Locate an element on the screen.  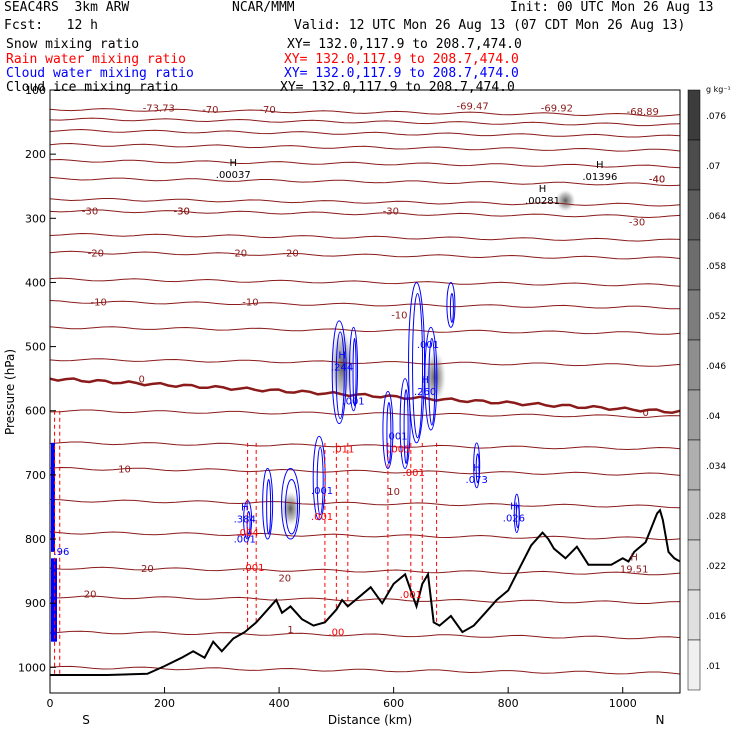
field-rain-label: Rain water mixing ratio is located at coordinates (96, 59).